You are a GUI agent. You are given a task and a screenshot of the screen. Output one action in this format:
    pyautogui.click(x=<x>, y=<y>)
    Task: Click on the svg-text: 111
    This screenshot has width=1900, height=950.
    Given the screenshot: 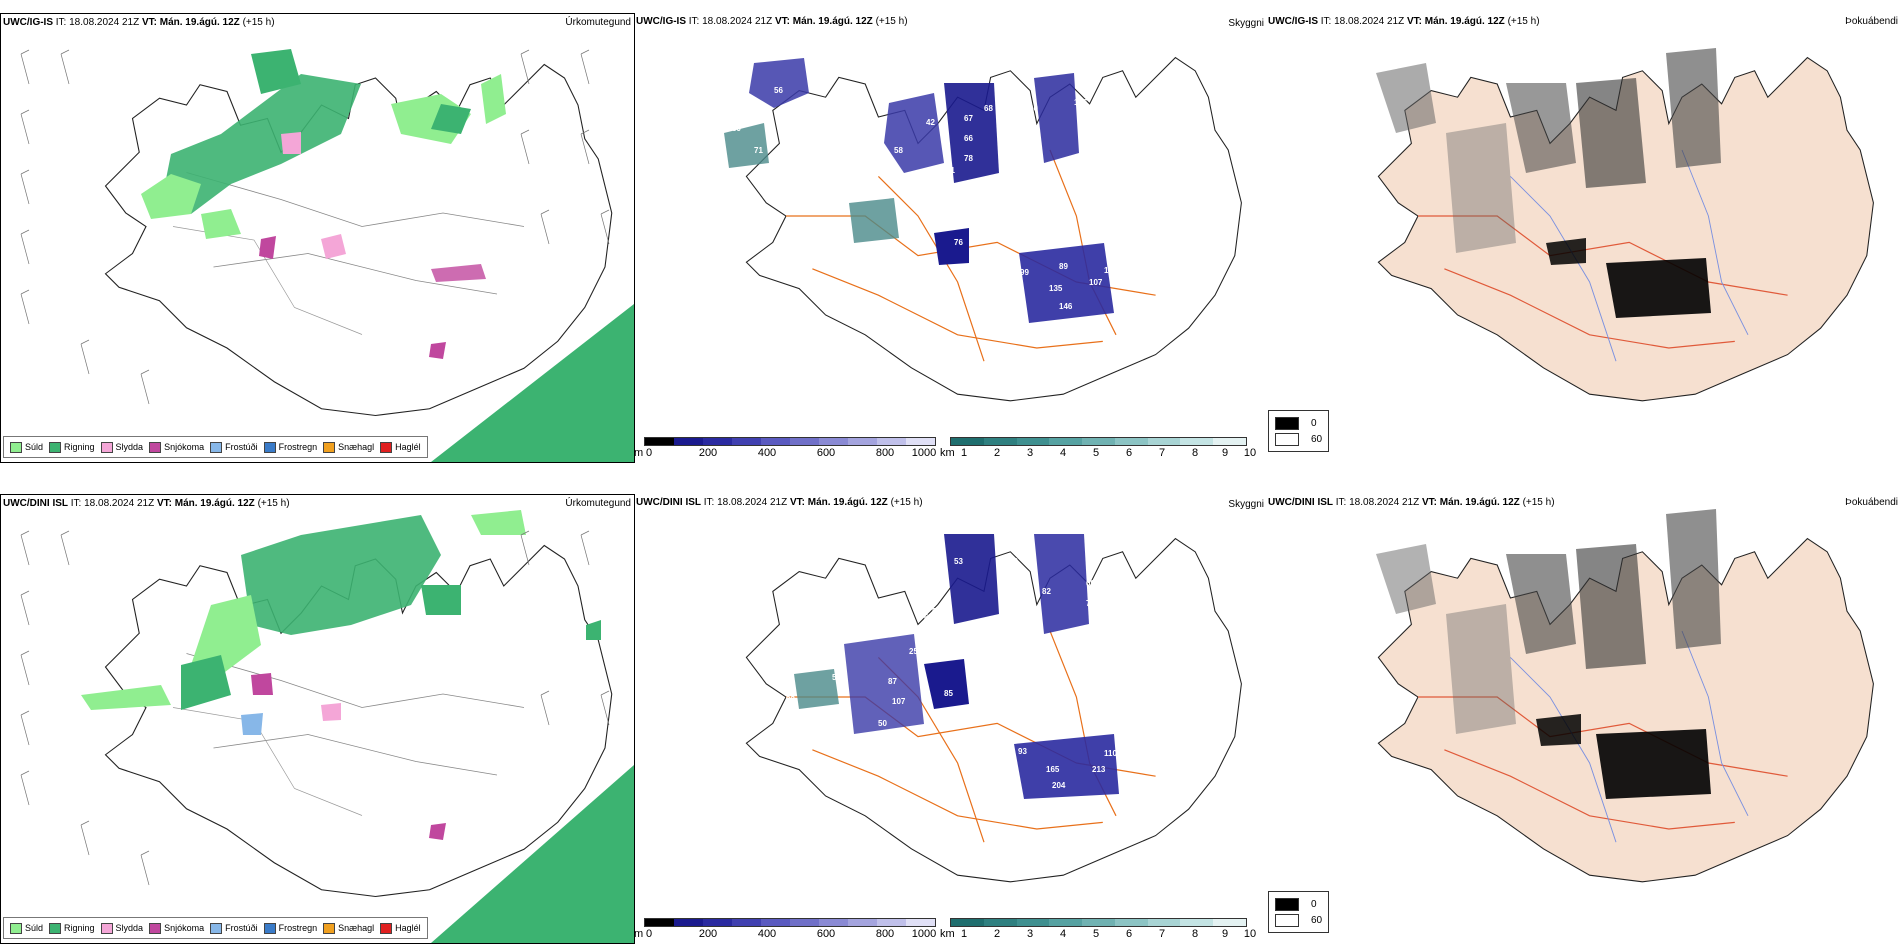 What is the action you would take?
    pyautogui.click(x=1110, y=270)
    